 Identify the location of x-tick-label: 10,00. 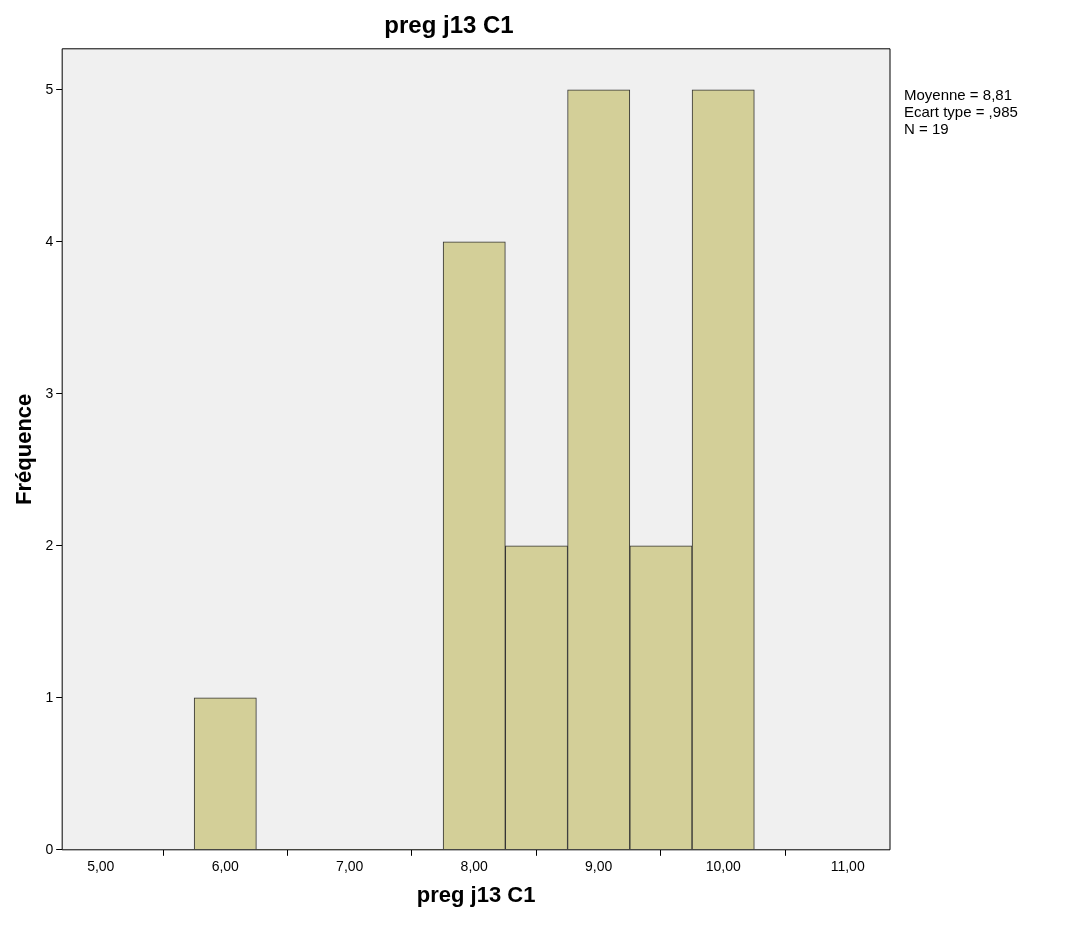
(723, 866).